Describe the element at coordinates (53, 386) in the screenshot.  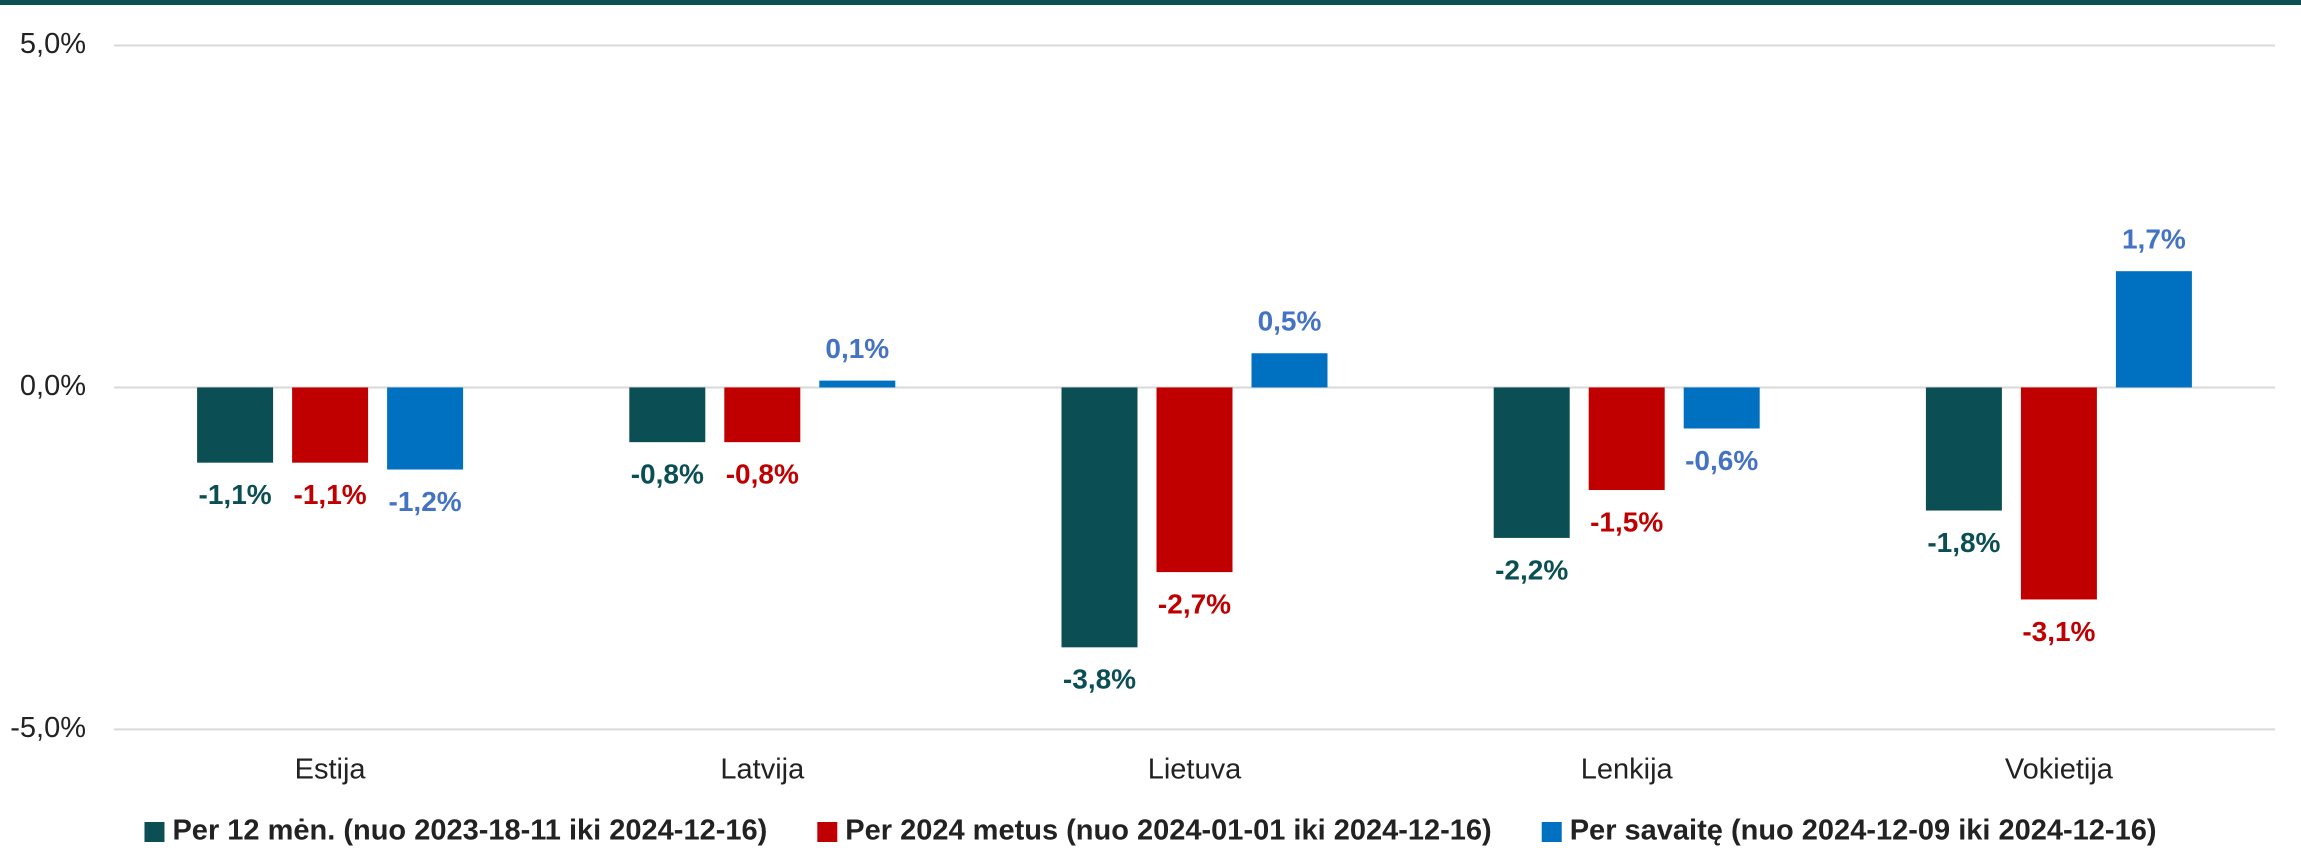
I see `y-tick-label: 0,0%` at that location.